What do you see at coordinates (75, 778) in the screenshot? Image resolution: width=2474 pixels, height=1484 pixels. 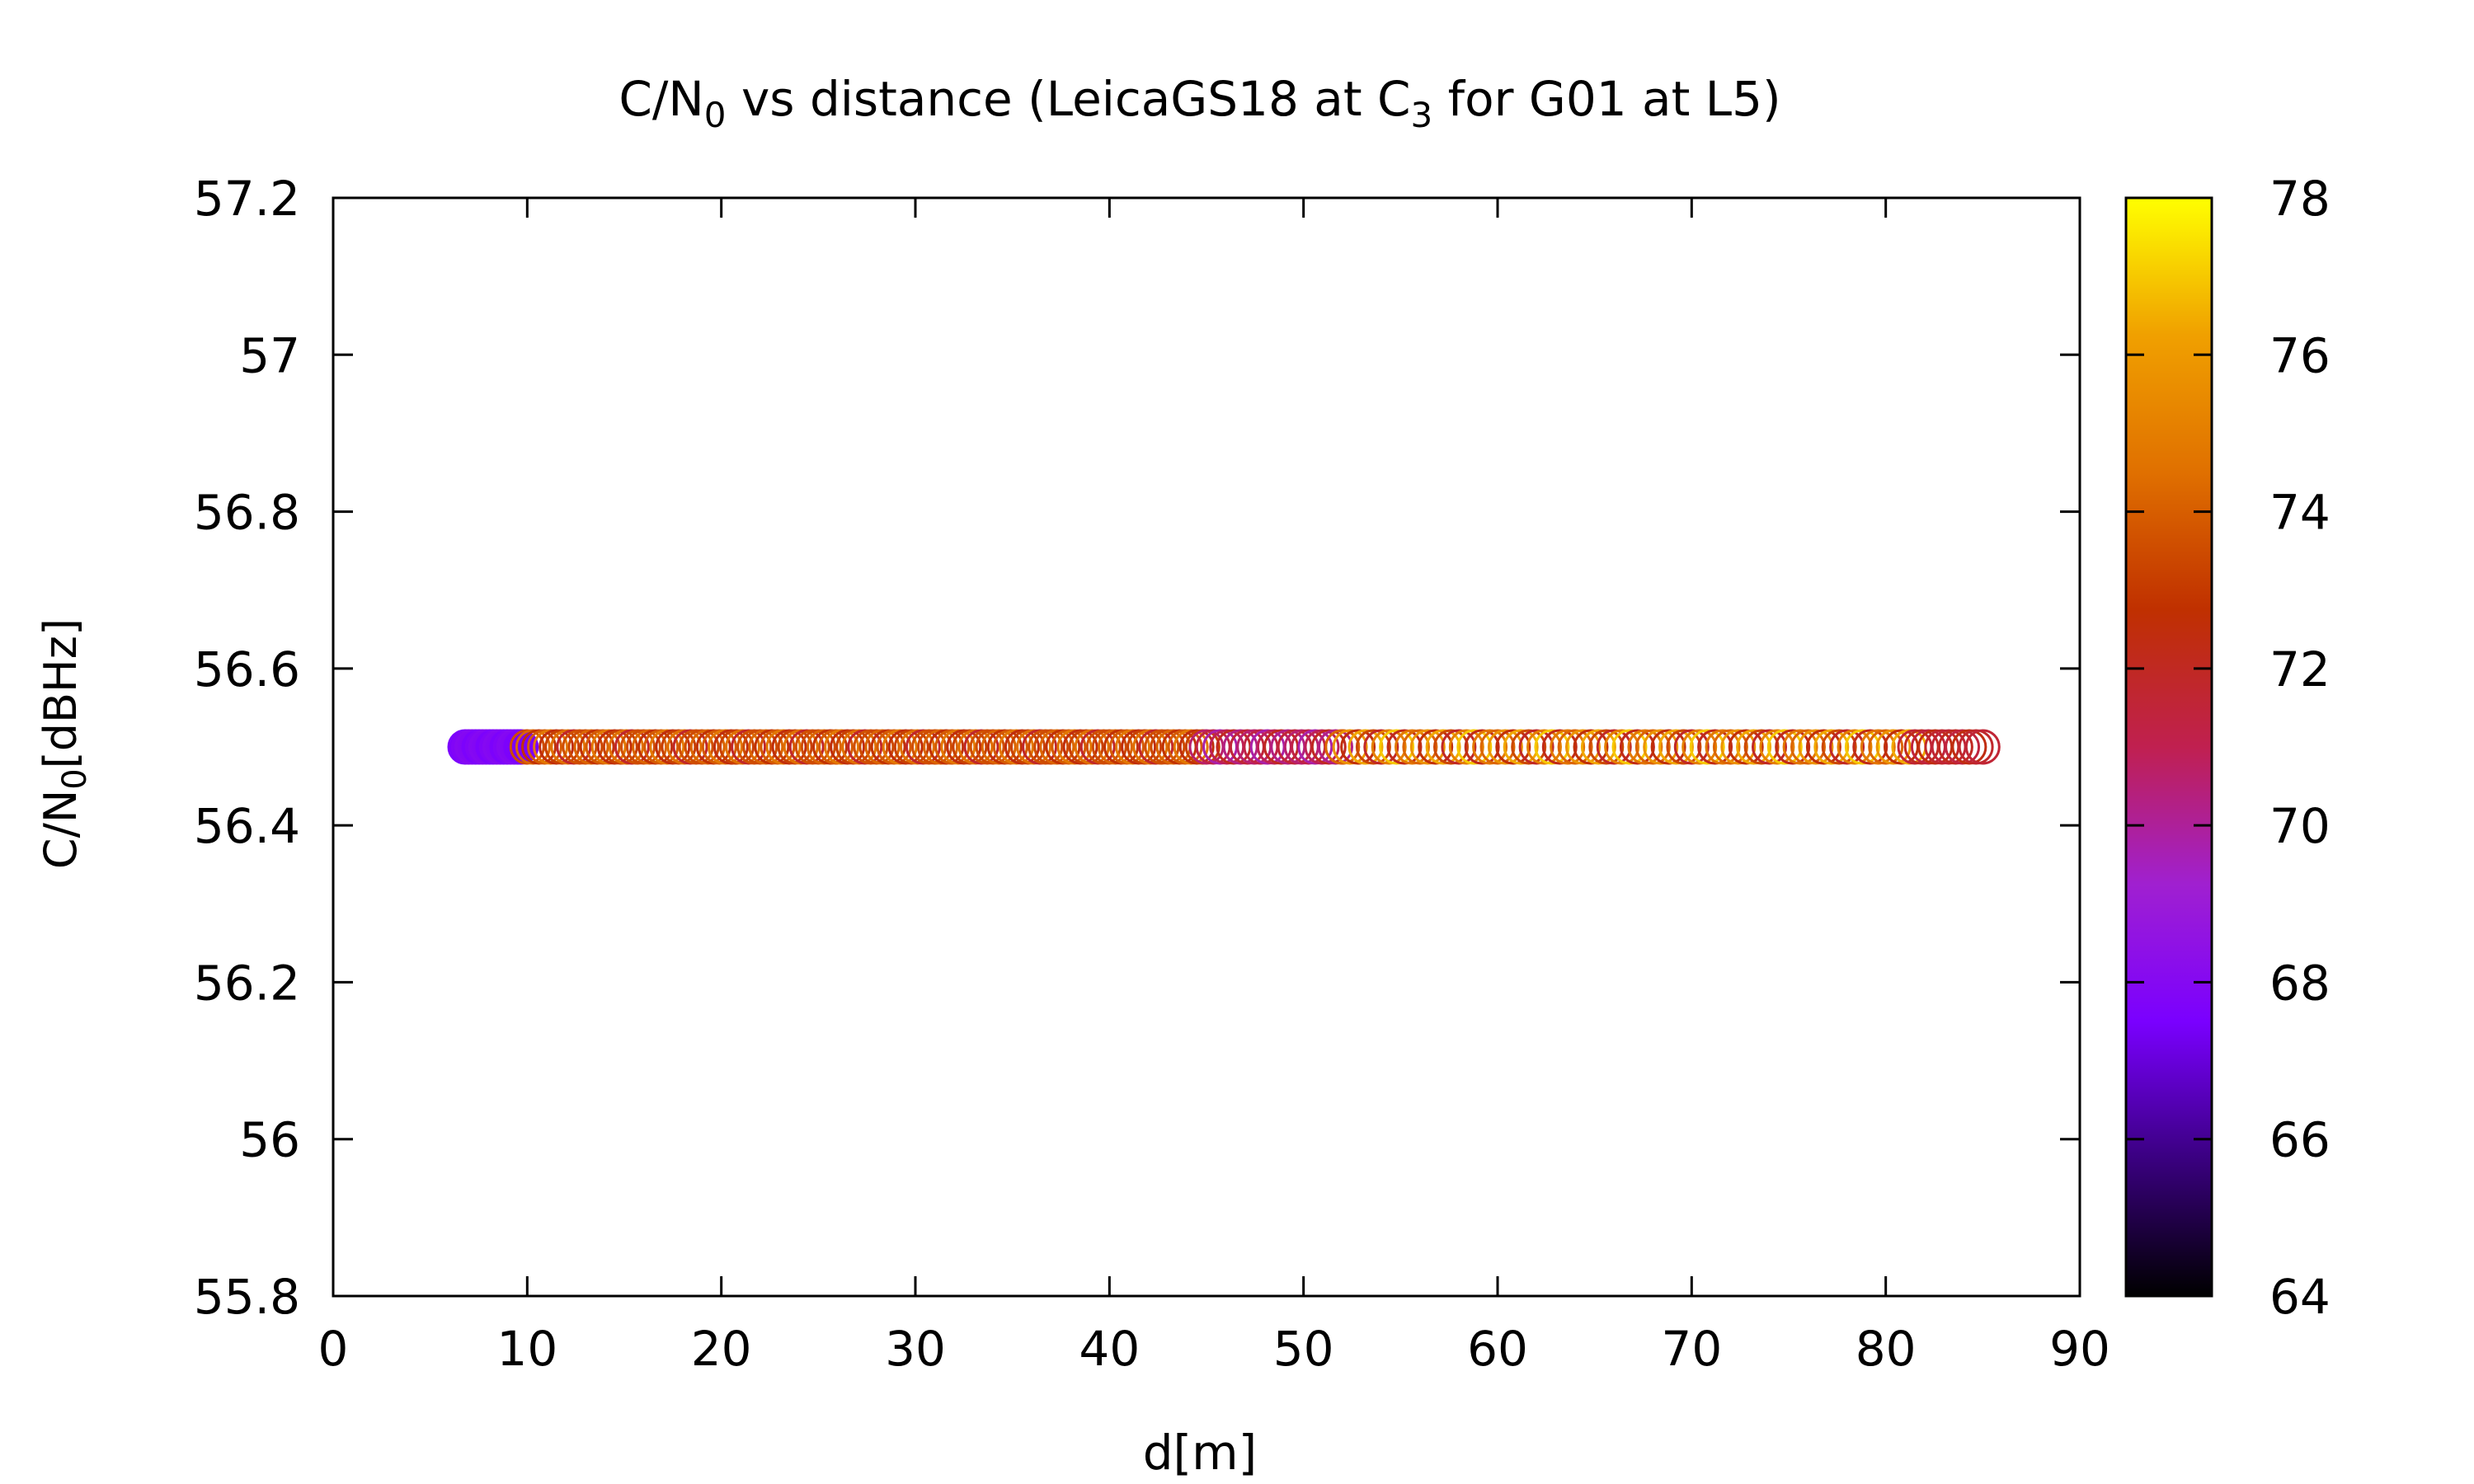 I see `ylabel-sub: 0` at bounding box center [75, 778].